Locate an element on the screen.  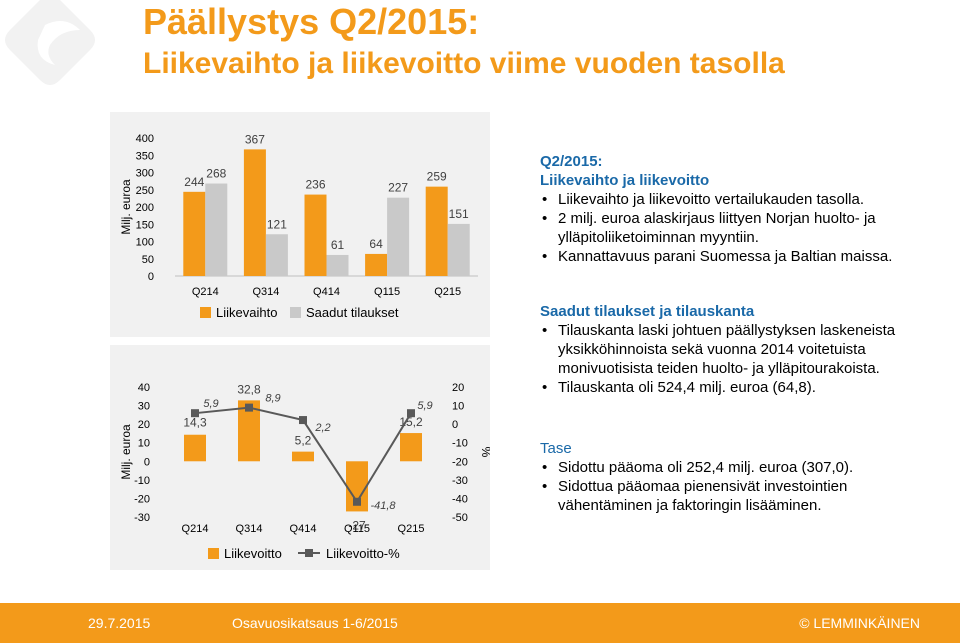
x-tick-label: Q215 is located at coordinates (411, 529).